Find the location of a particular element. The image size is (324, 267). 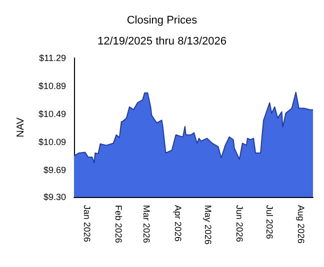

y-tick-label: $11.29 is located at coordinates (52, 58).